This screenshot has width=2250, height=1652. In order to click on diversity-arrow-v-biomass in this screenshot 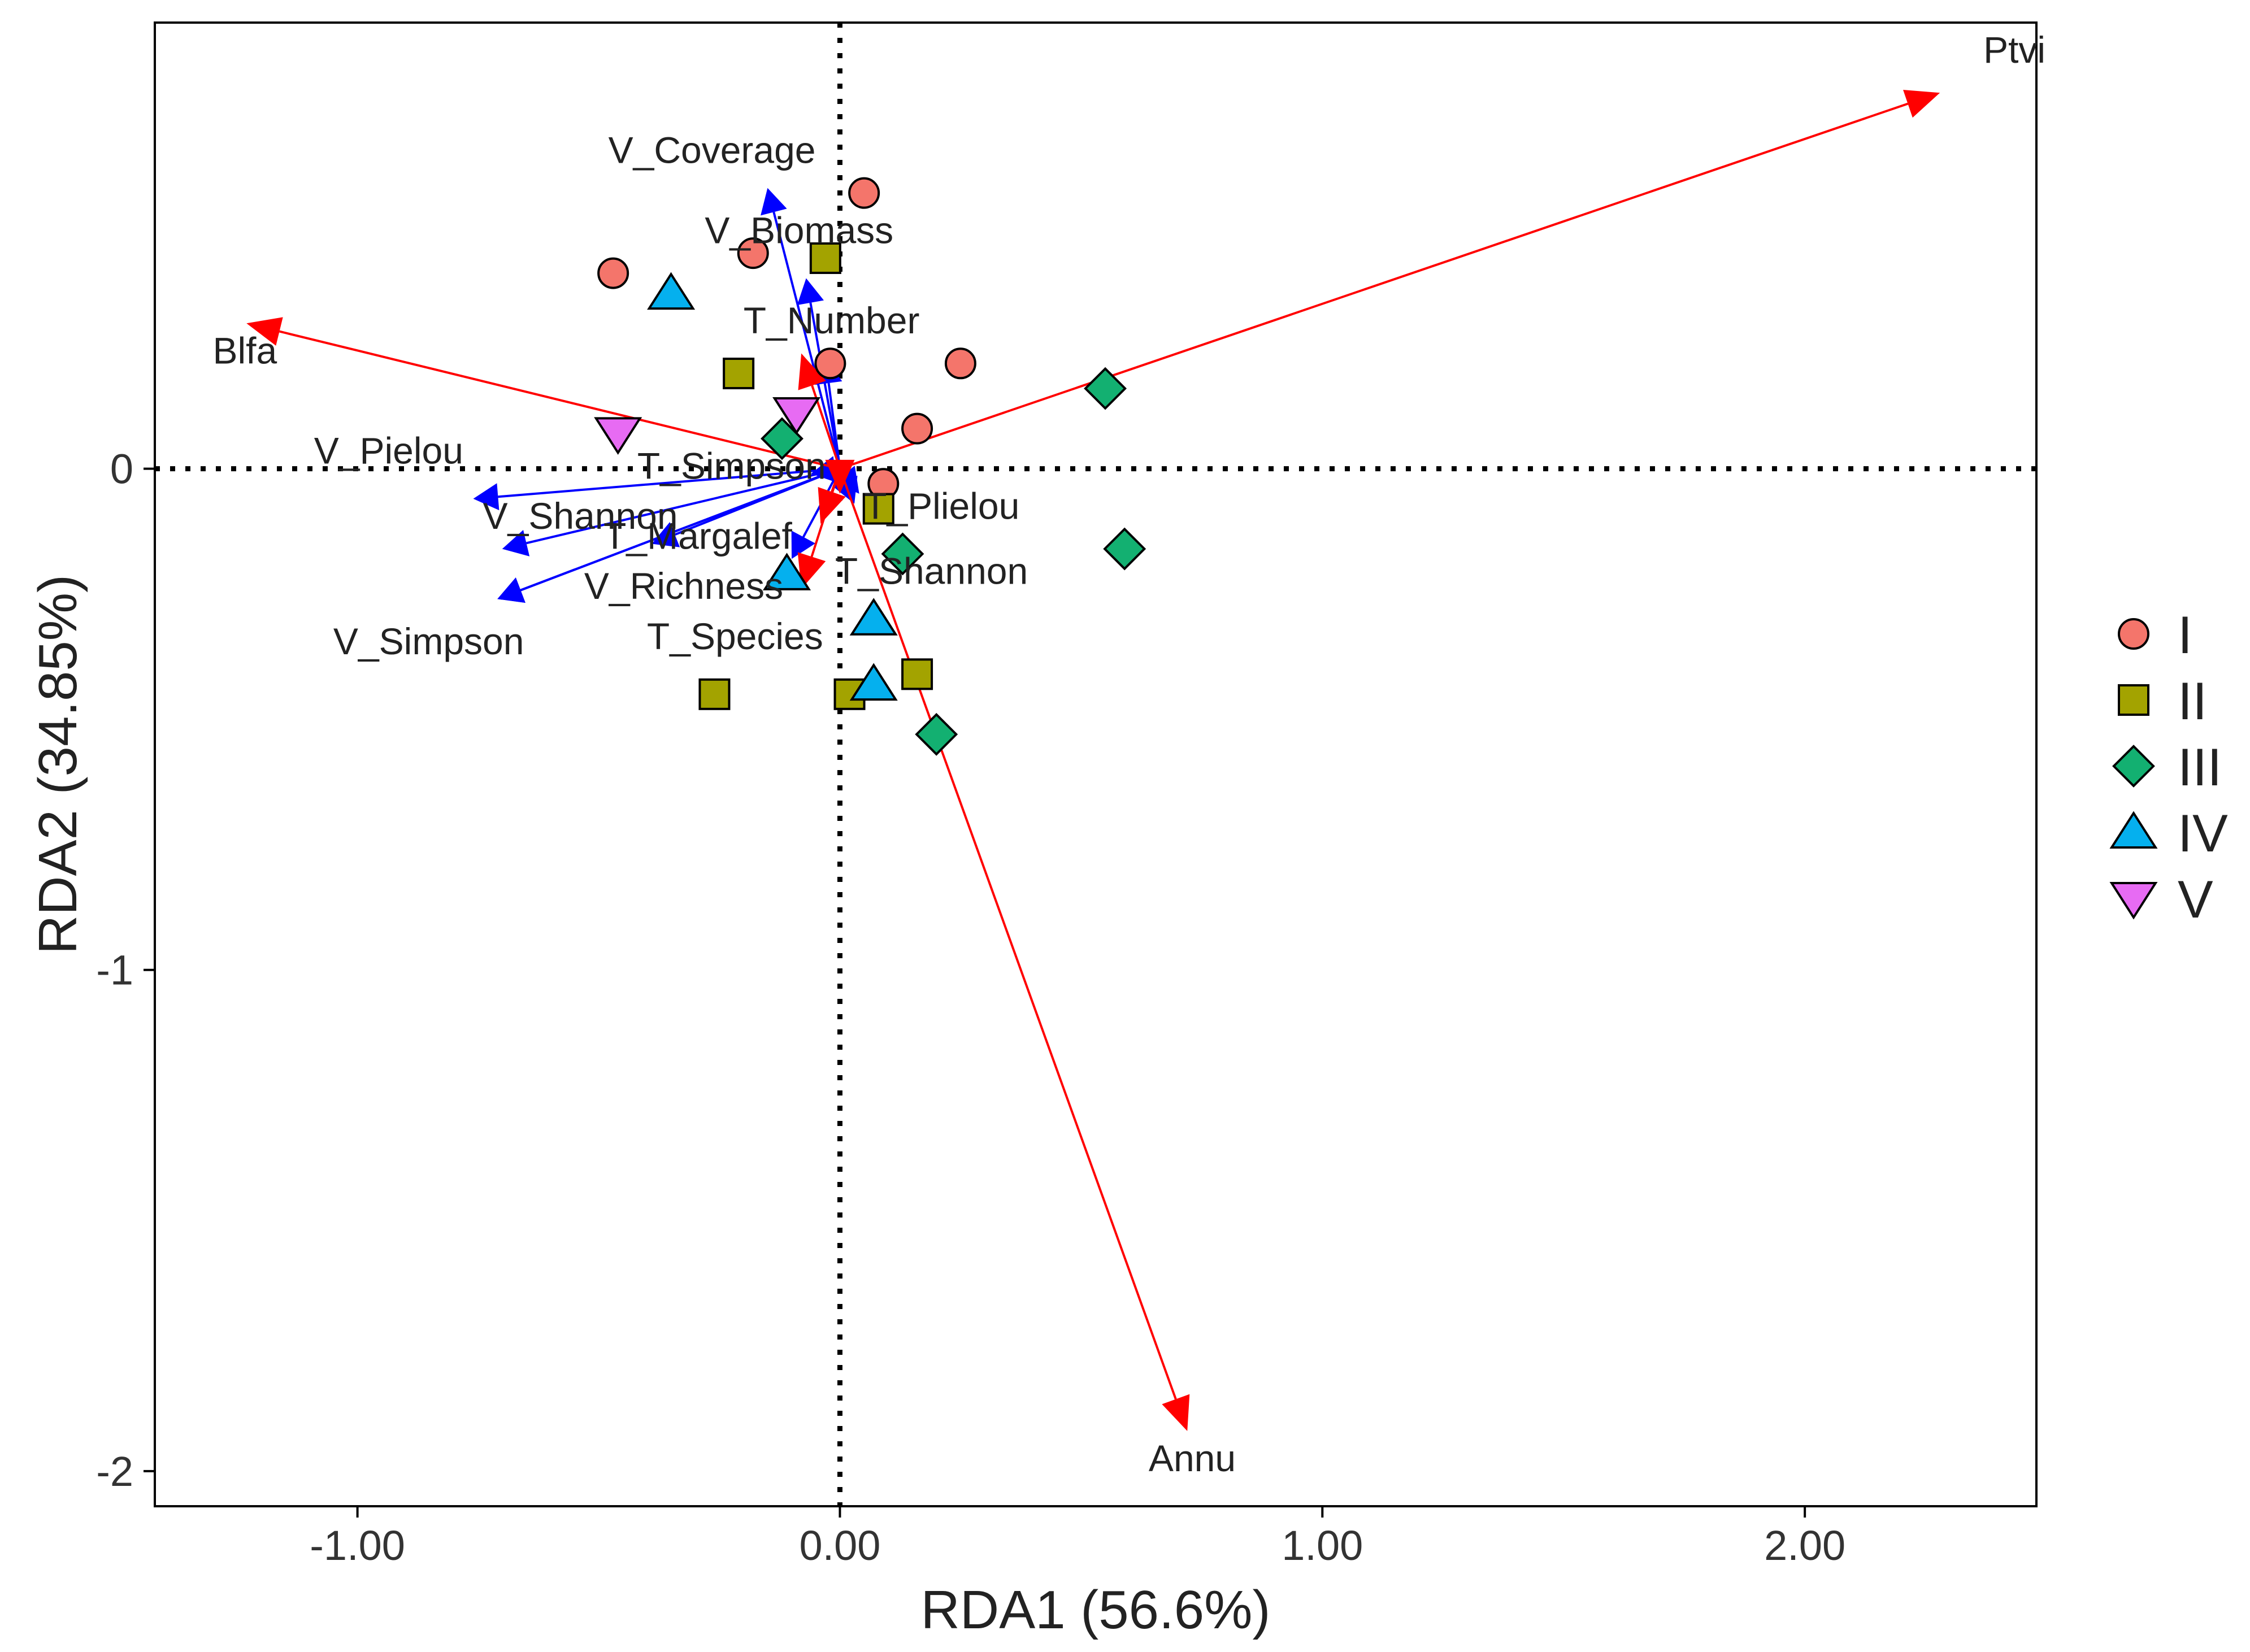, I will do `click(825, 385)`.